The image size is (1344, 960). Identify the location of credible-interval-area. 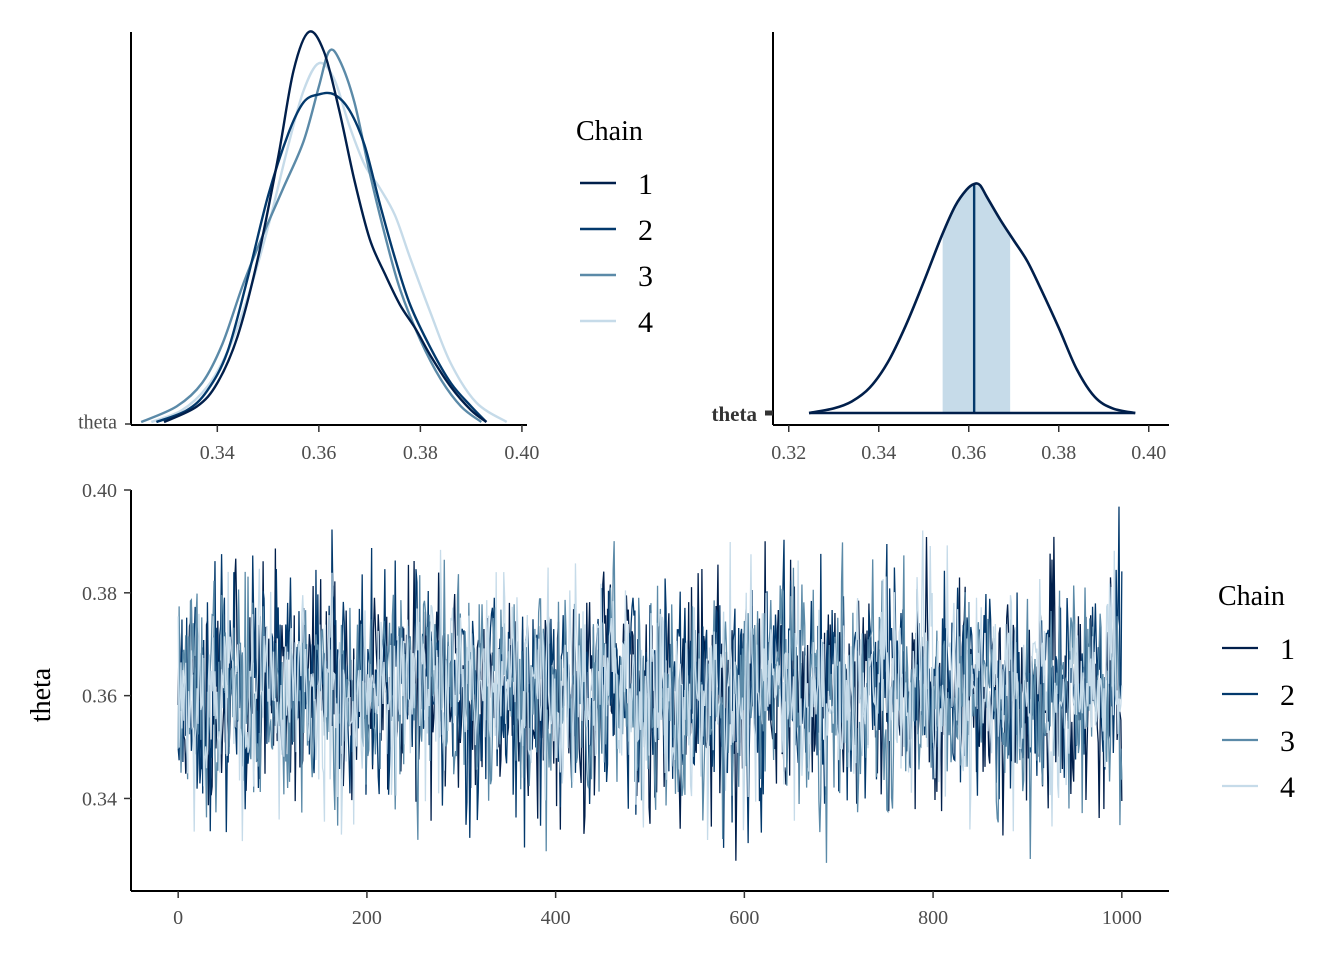
(976, 298).